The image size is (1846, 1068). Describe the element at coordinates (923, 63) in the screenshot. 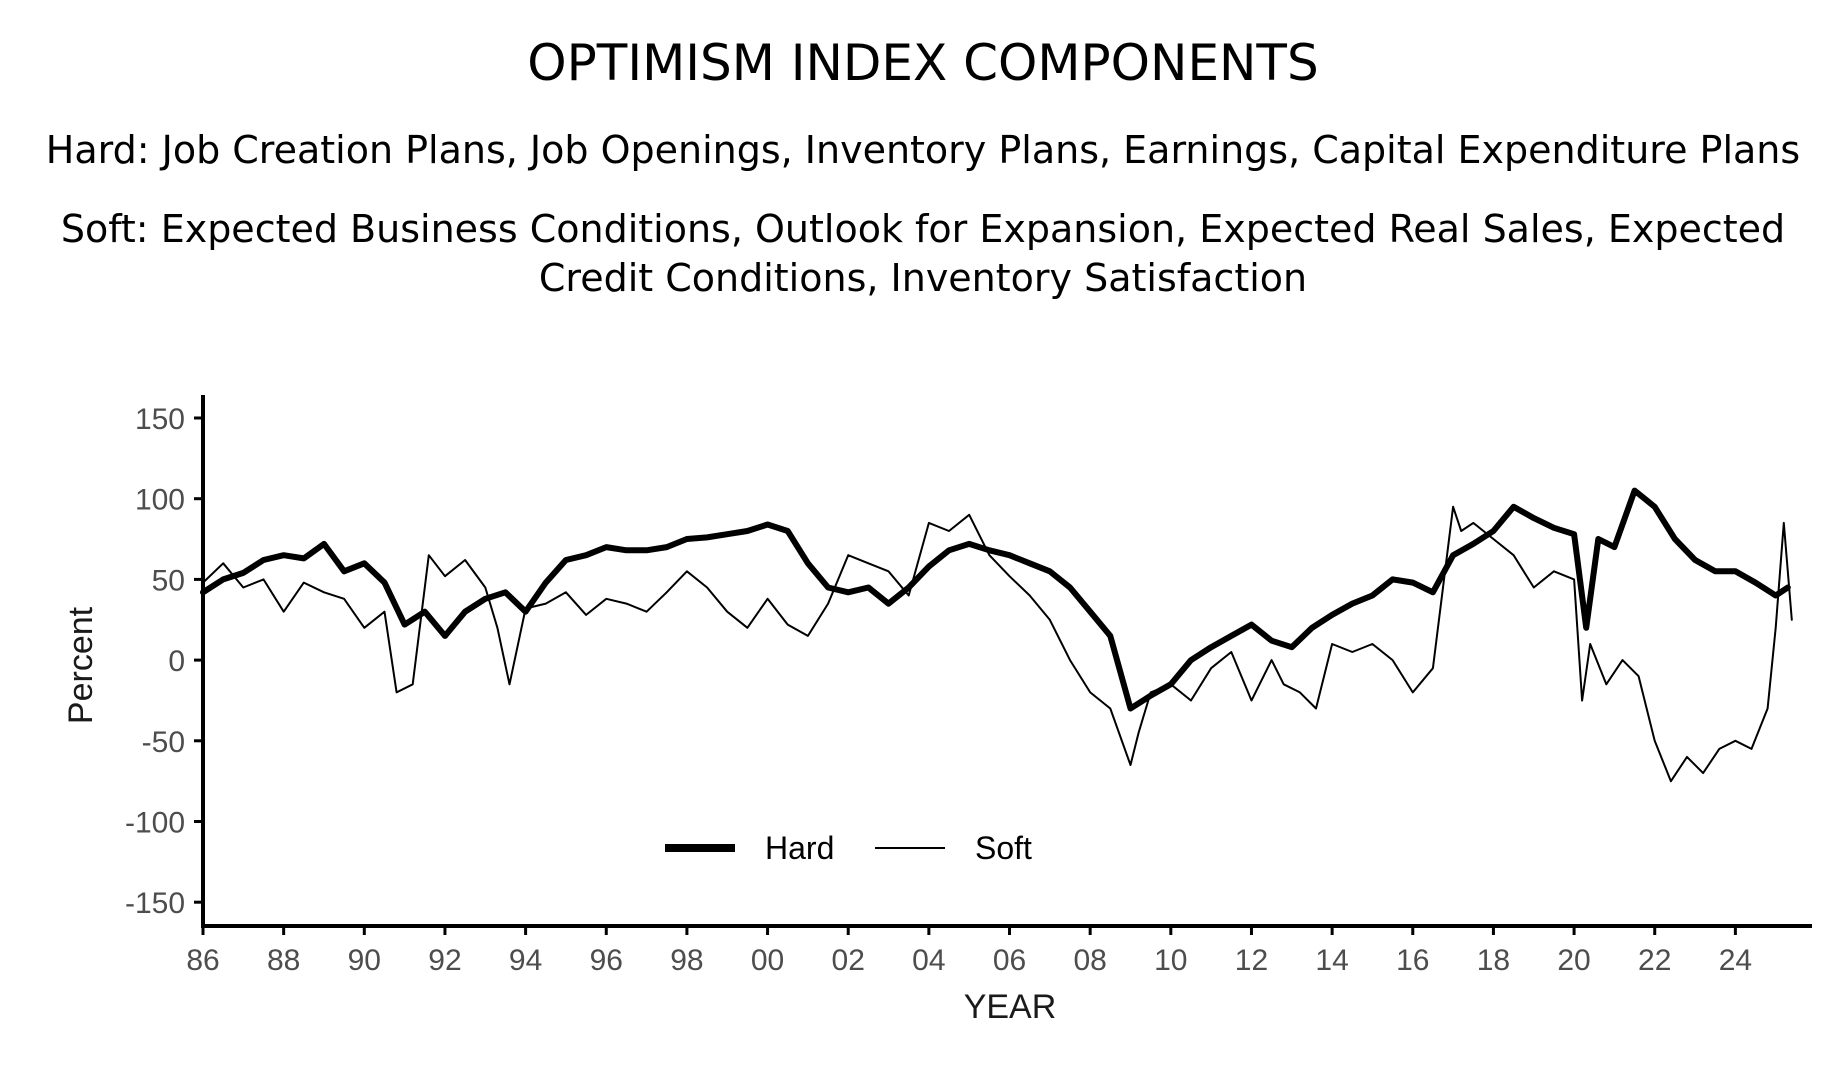

I see `chart-title: OPTIMISM INDEX COMPONENTS` at that location.